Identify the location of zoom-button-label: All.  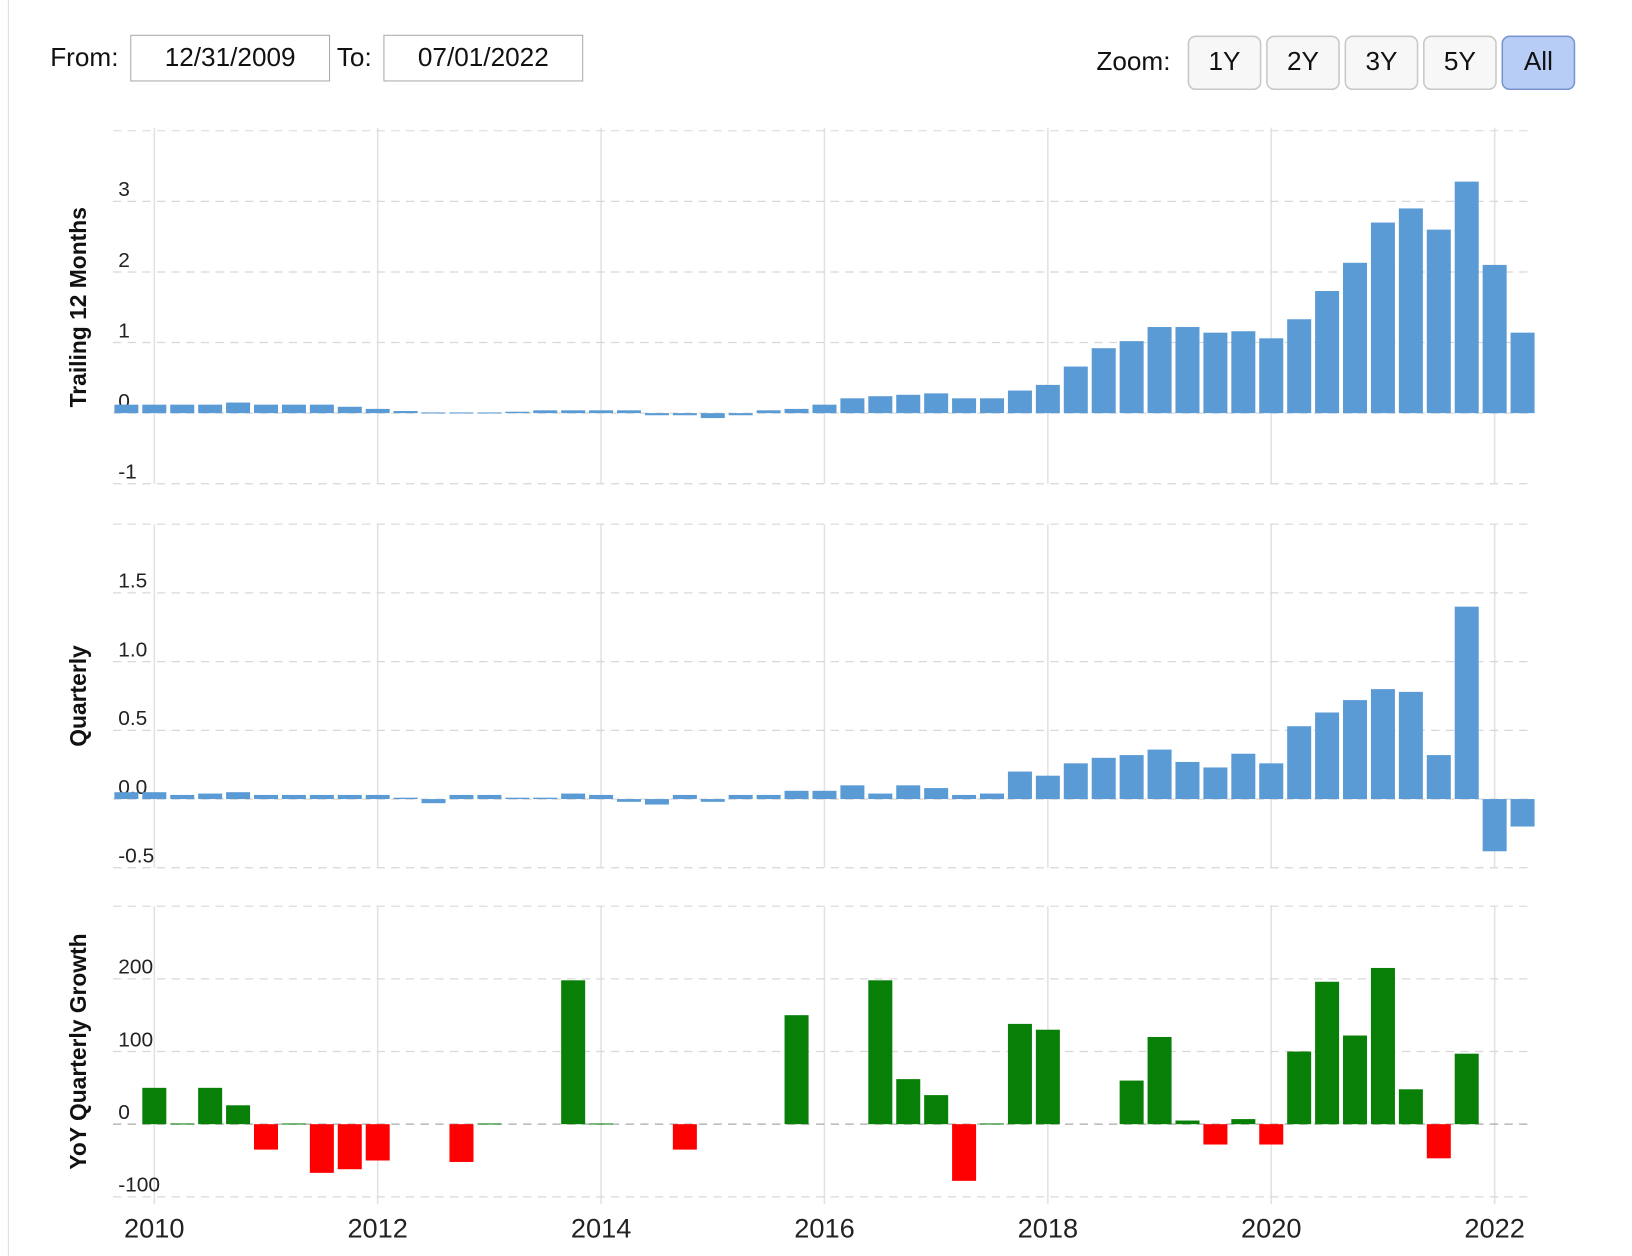
(1538, 61).